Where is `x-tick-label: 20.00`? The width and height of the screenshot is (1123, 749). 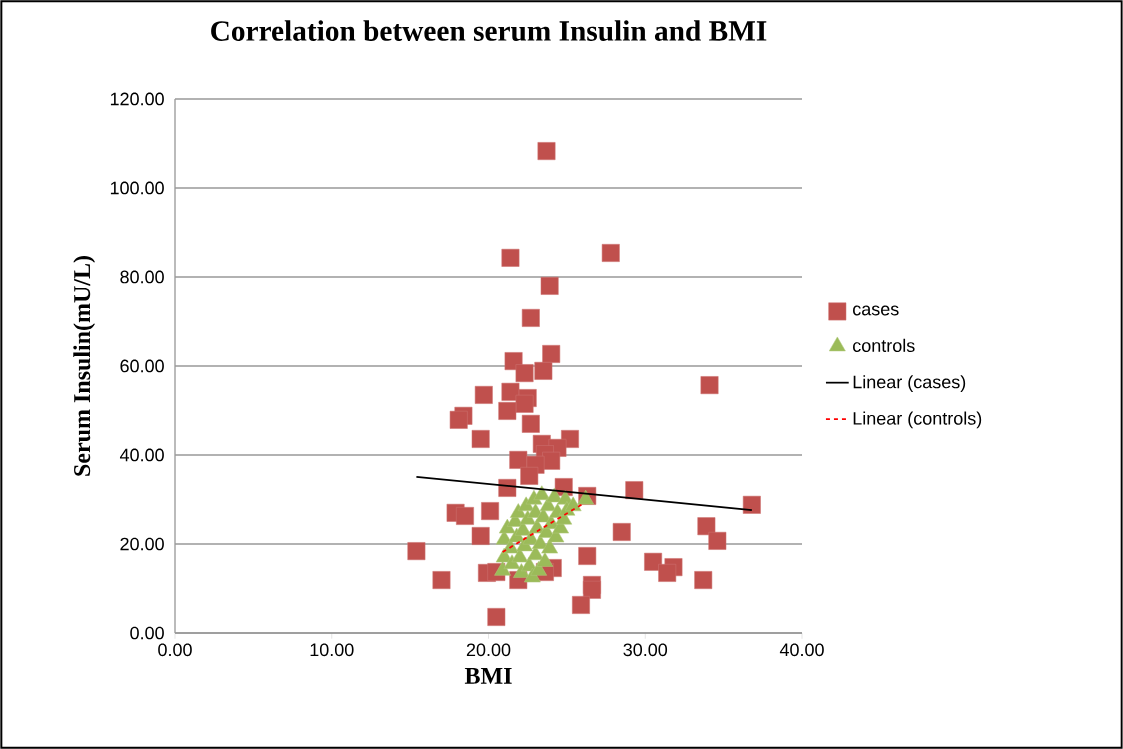
x-tick-label: 20.00 is located at coordinates (488, 650).